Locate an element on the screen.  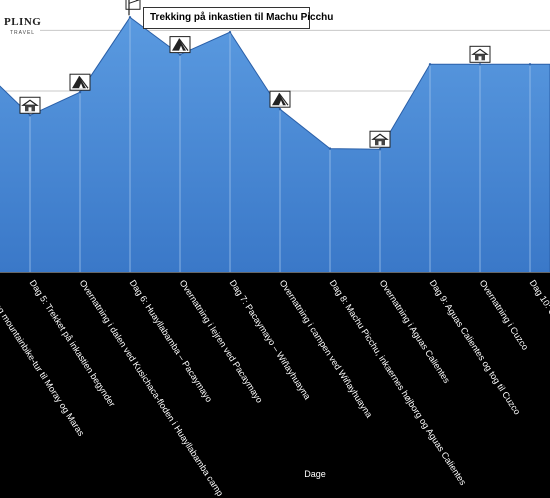
brand-logo: PLING TRAVEL is located at coordinates (21, 27).